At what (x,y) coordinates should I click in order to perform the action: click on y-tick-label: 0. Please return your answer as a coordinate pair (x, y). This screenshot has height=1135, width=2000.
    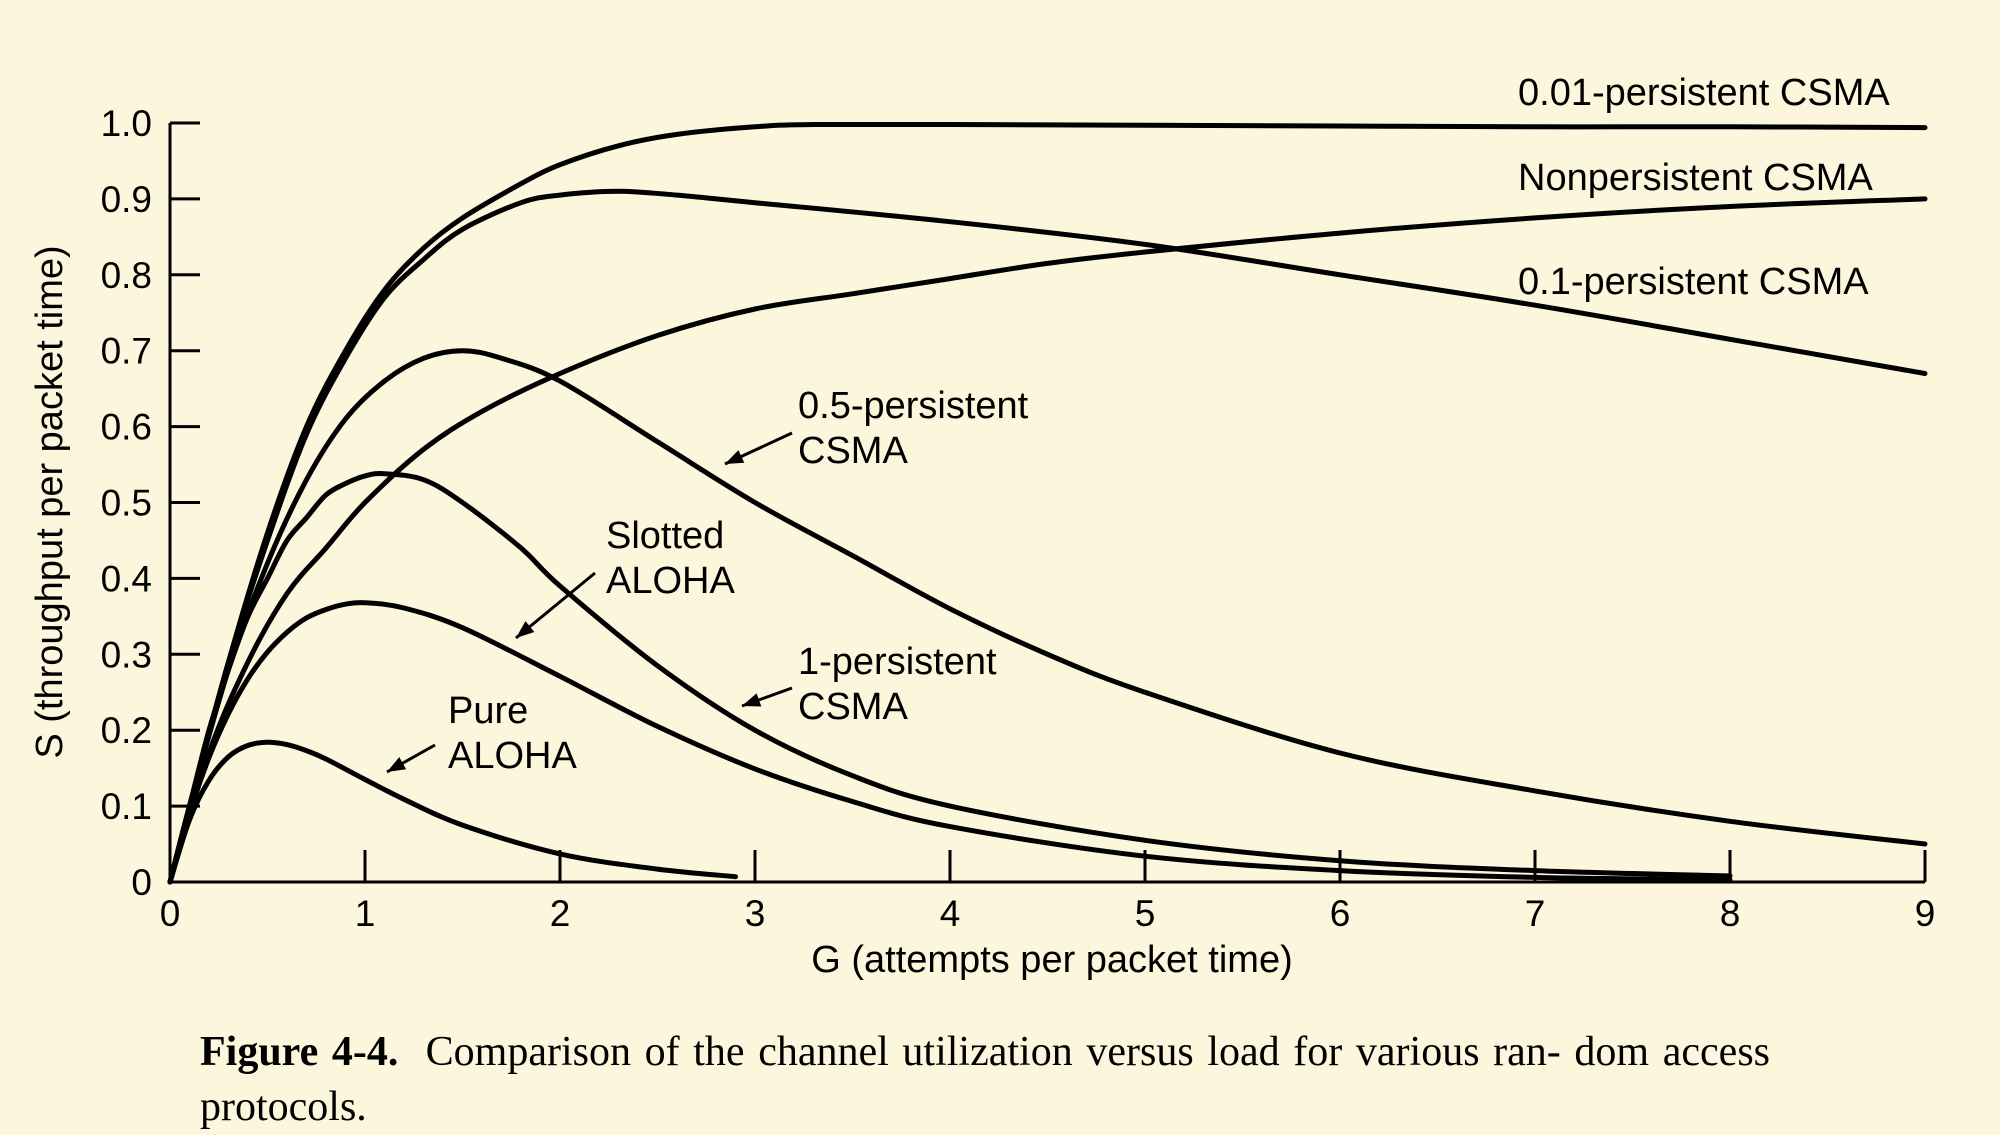
    Looking at the image, I should click on (141, 882).